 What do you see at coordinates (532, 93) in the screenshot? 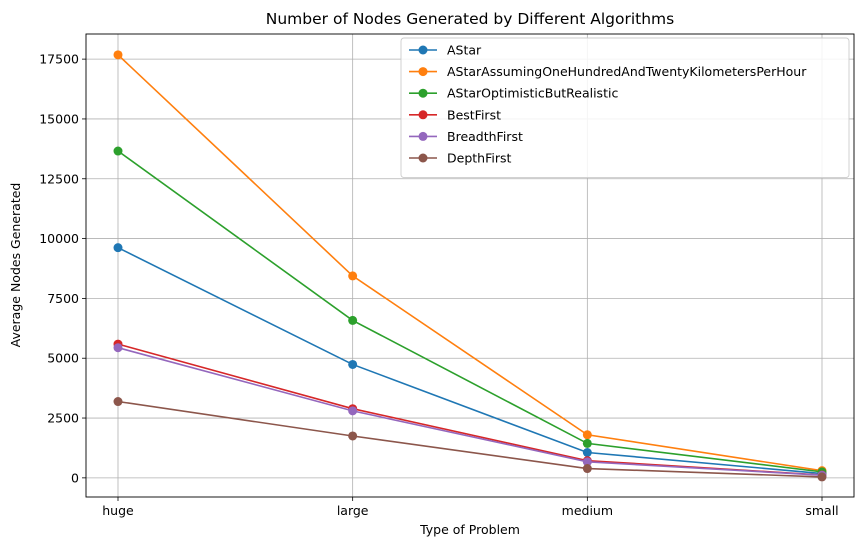
I see `legend-label: AStarOptimisticButRealistic` at bounding box center [532, 93].